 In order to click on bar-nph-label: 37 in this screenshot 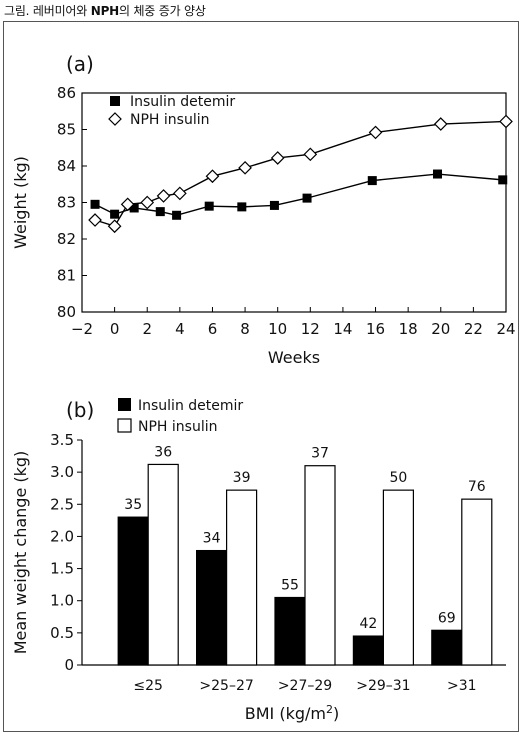, I will do `click(320, 454)`.